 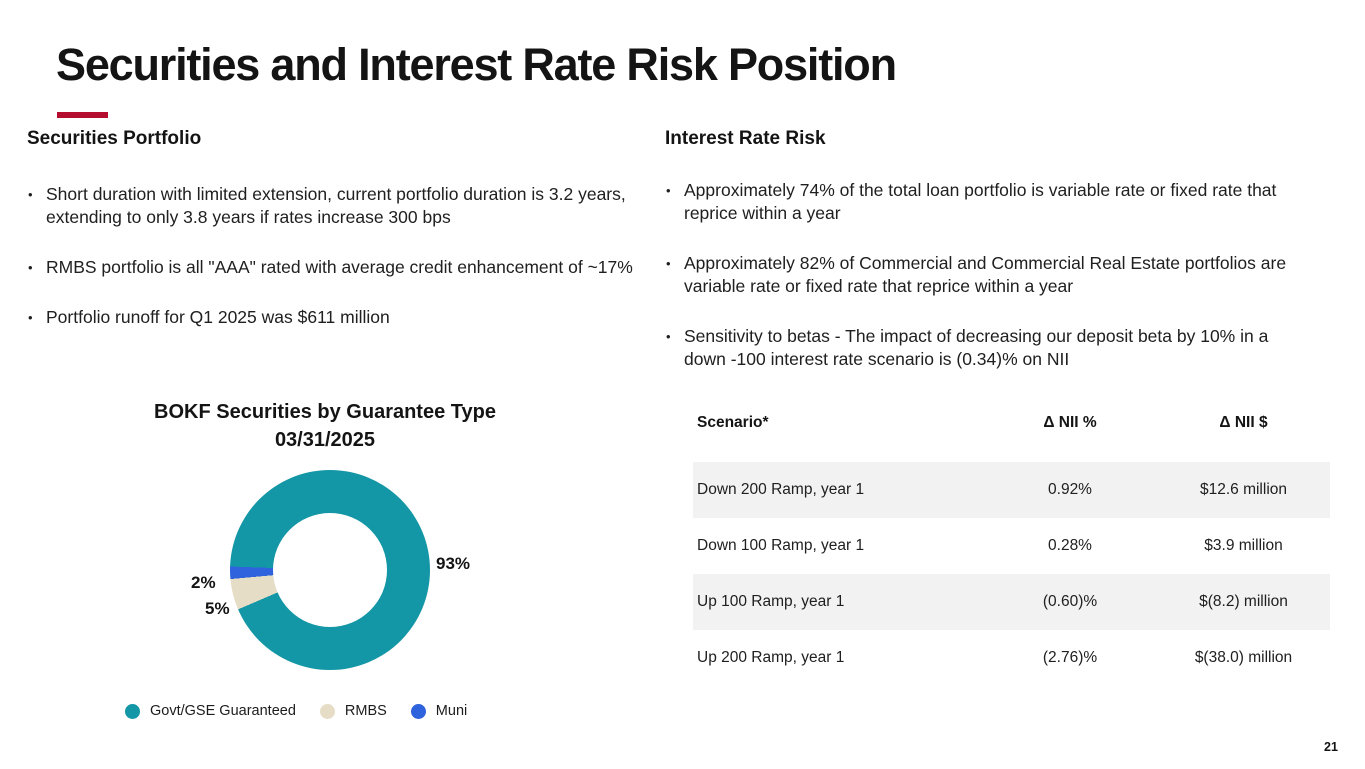 I want to click on table-cell-nii-pct: 0.28%, so click(x=1070, y=545).